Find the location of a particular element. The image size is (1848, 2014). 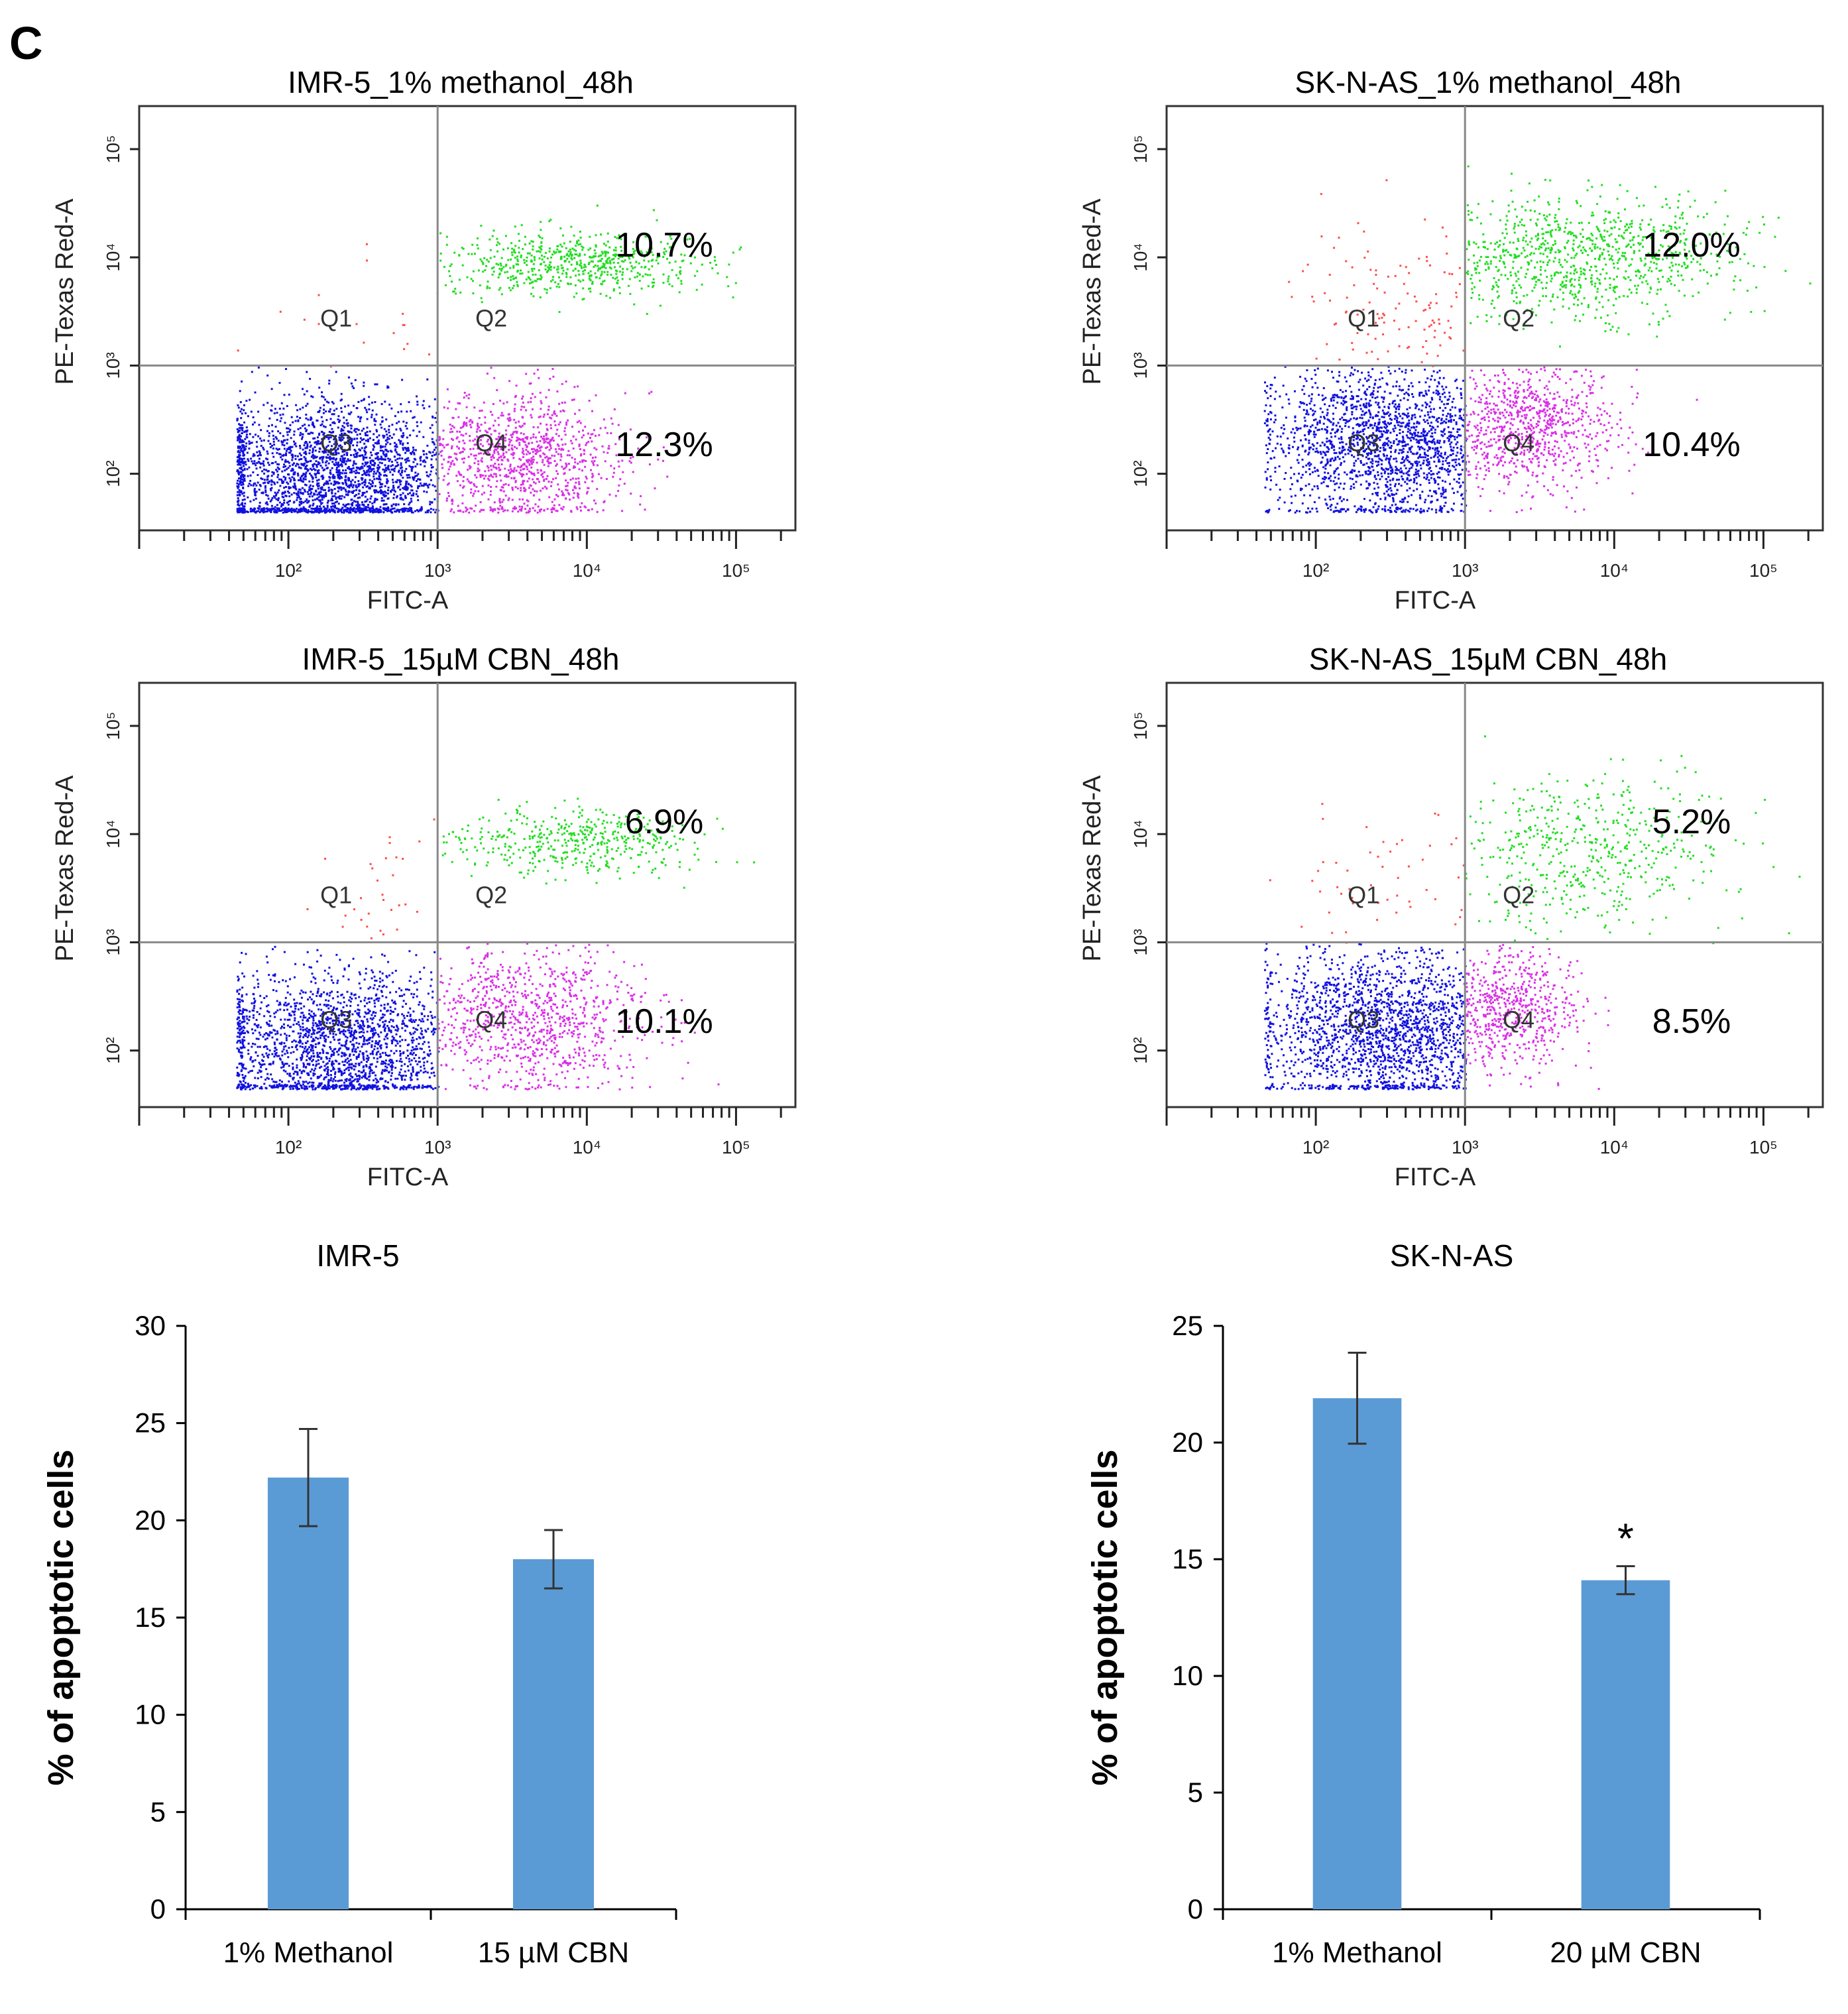

y-tick-label: 15 is located at coordinates (150, 1618).